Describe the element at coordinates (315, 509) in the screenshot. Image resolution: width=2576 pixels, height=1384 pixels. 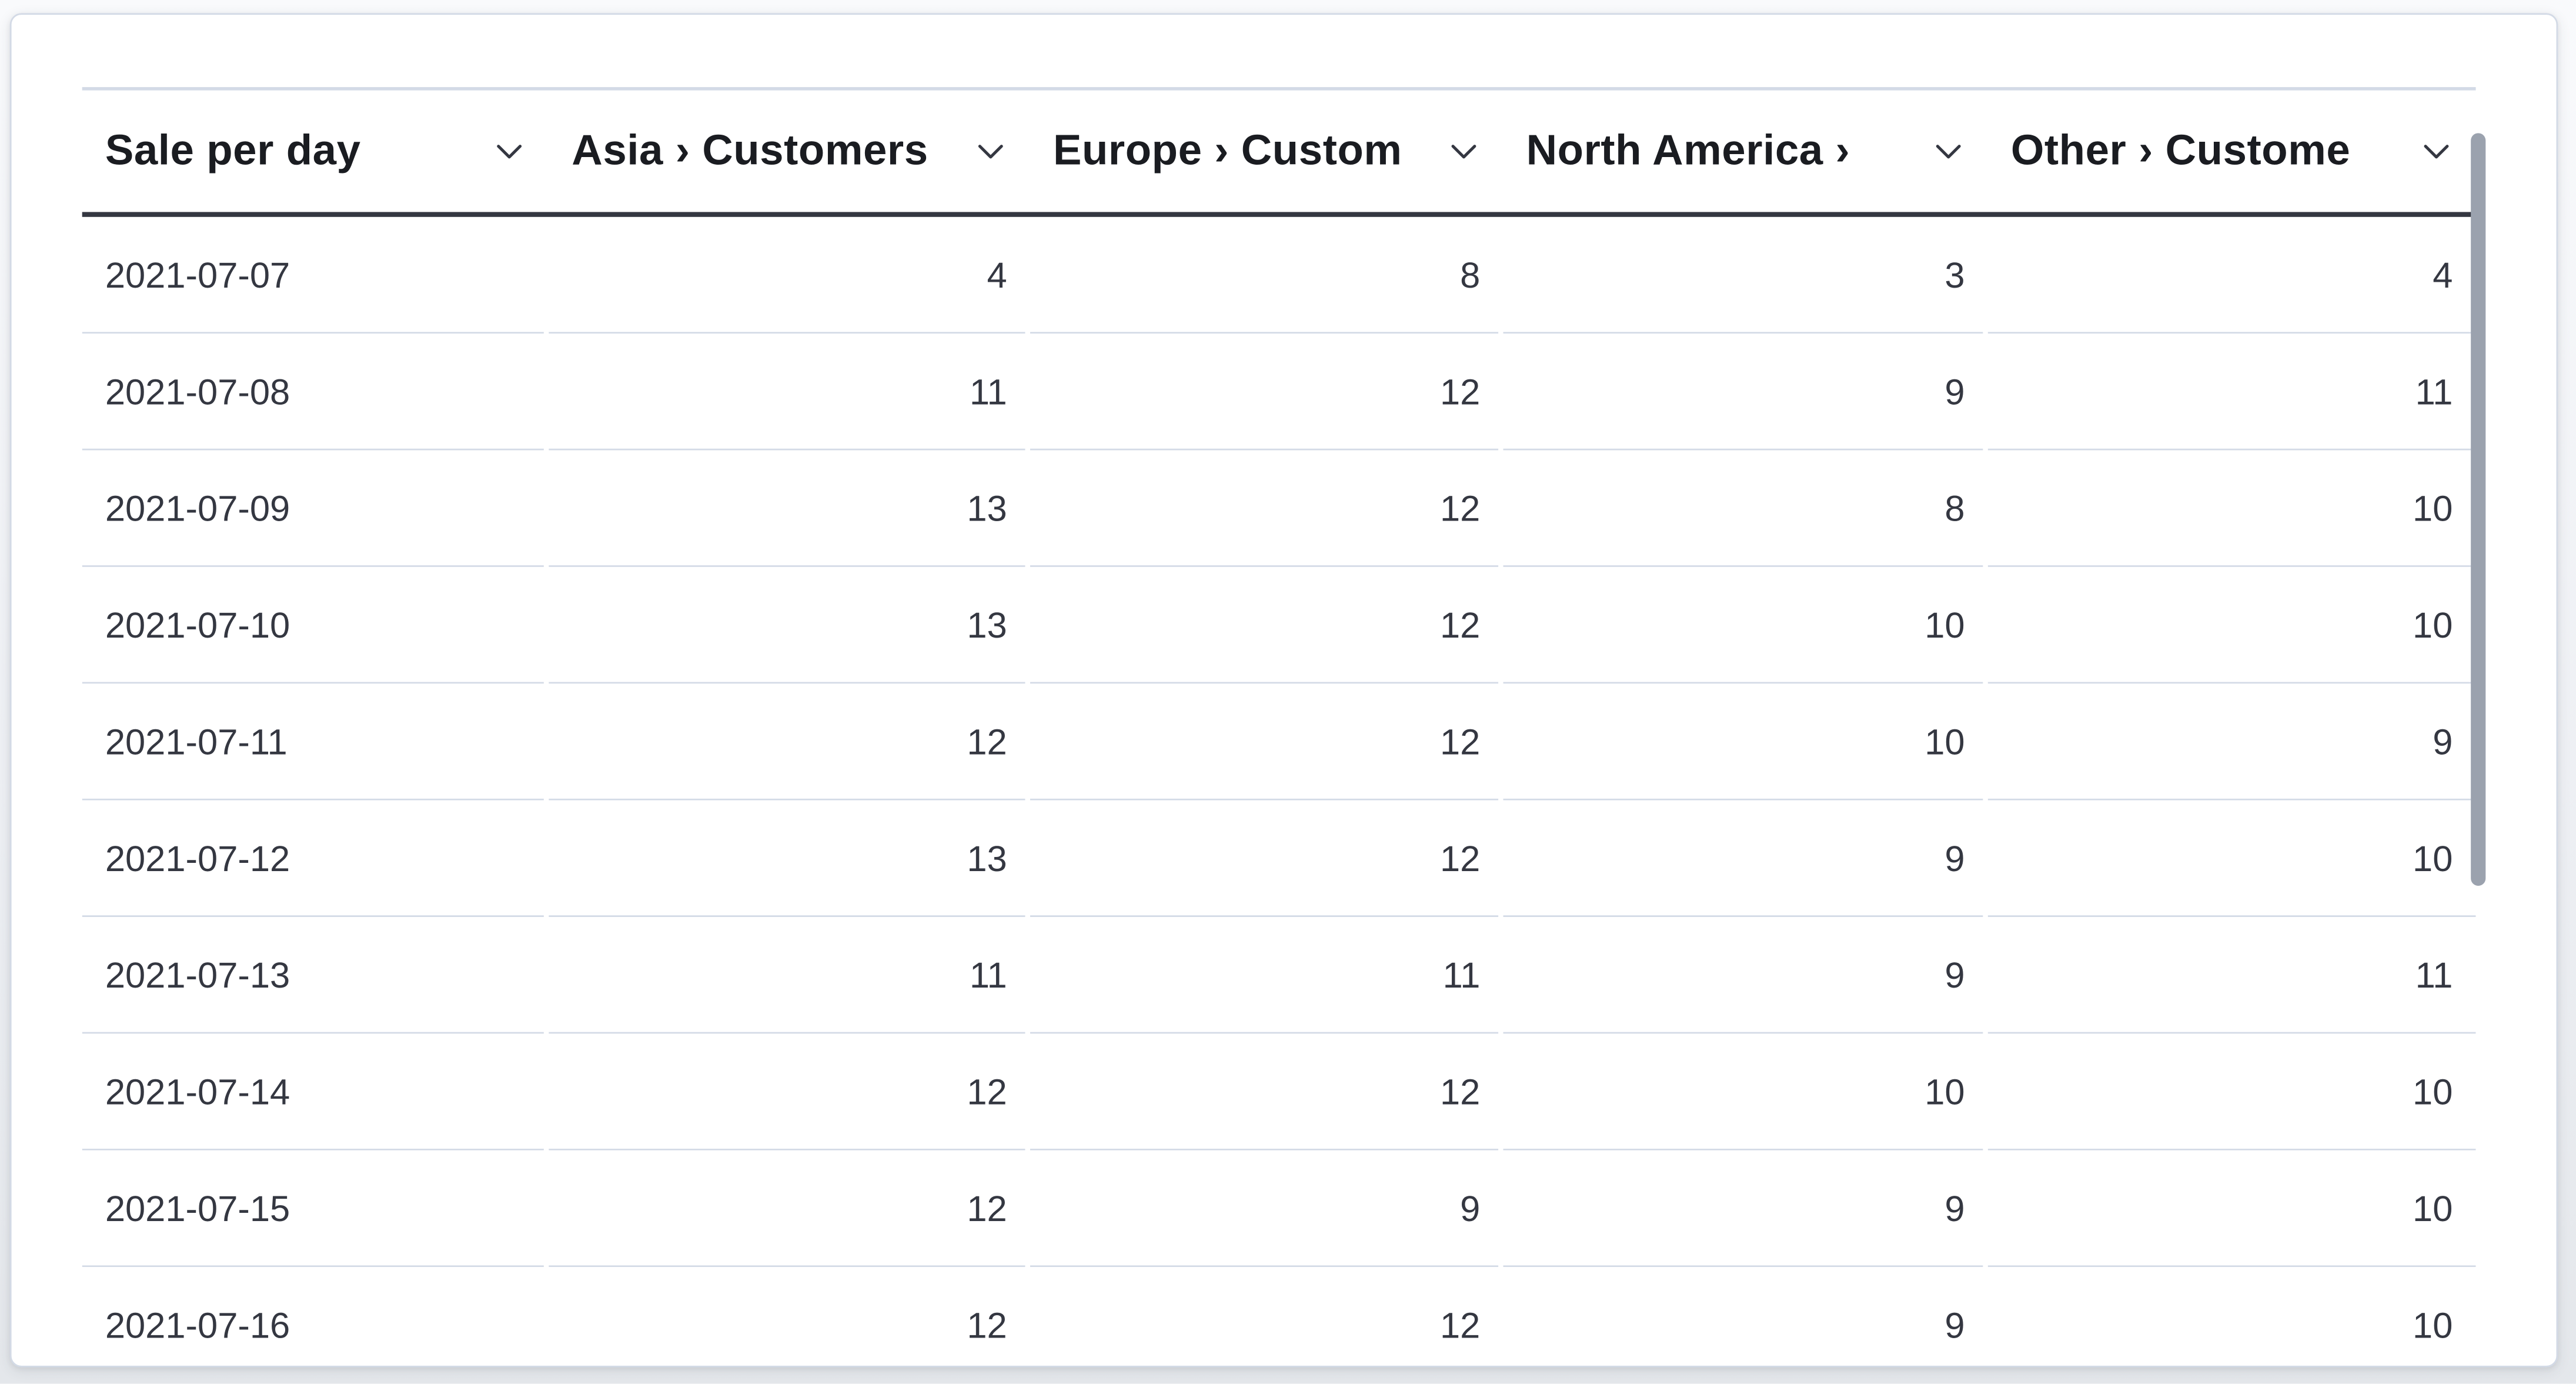
I see `row-date-cell: 2021-07-09` at that location.